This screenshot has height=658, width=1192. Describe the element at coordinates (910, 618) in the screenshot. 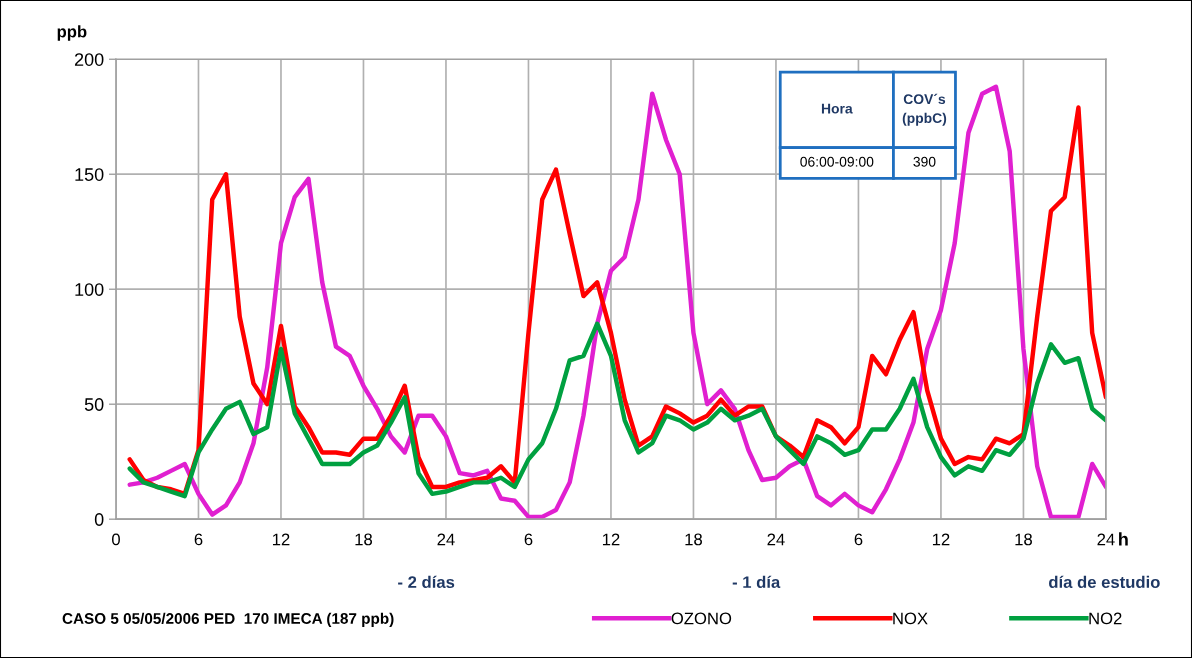

I see `legend-label: NOX` at that location.